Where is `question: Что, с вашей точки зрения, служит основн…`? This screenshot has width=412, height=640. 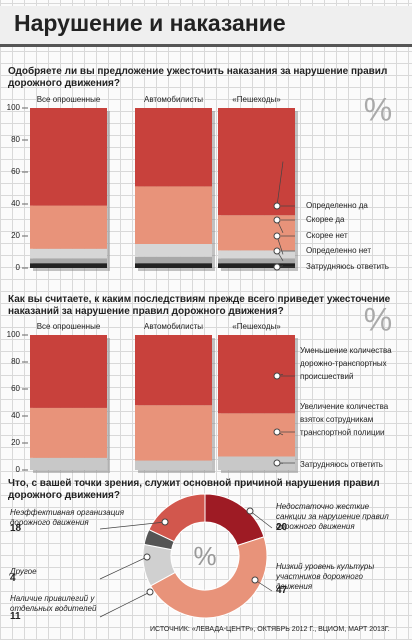
question: Что, с вашей точки зрения, служит основн… is located at coordinates (194, 489).